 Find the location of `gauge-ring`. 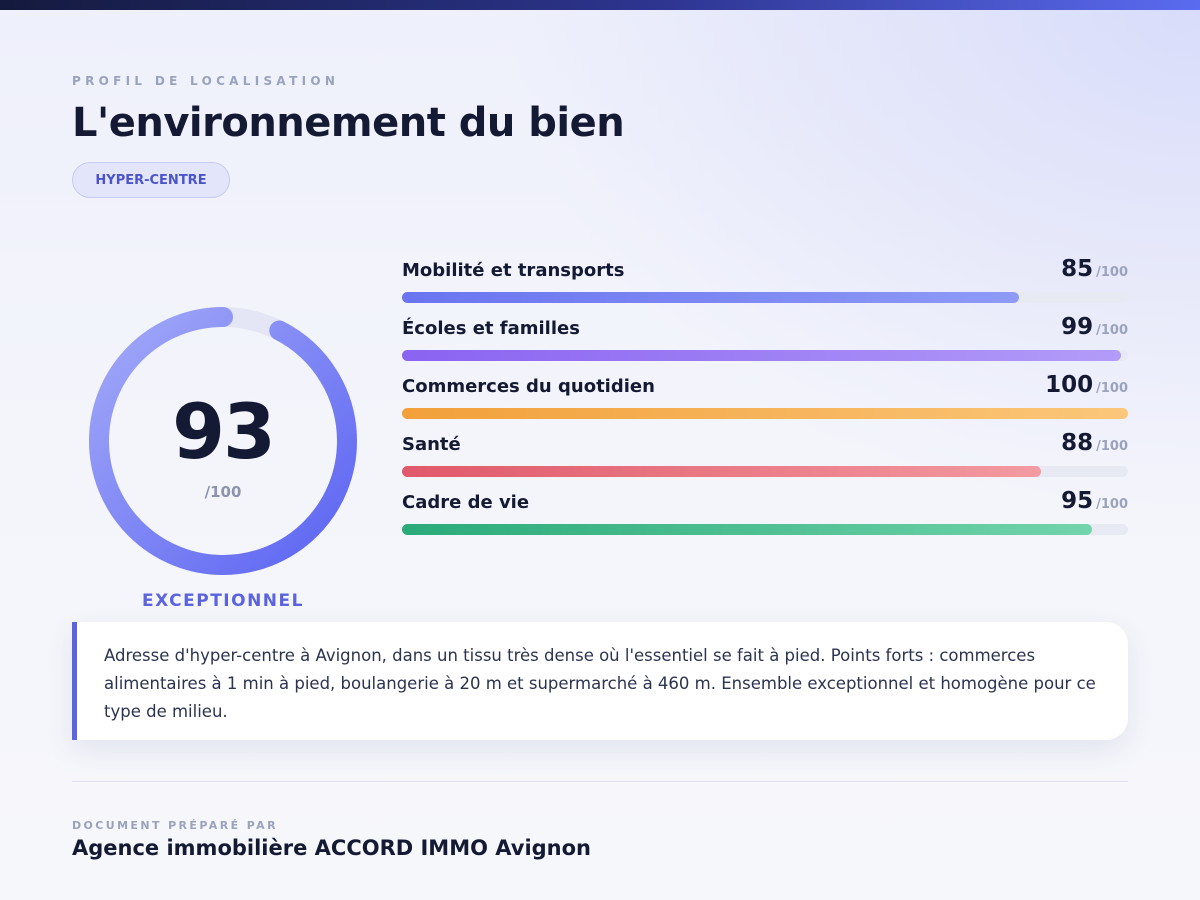

gauge-ring is located at coordinates (223, 441).